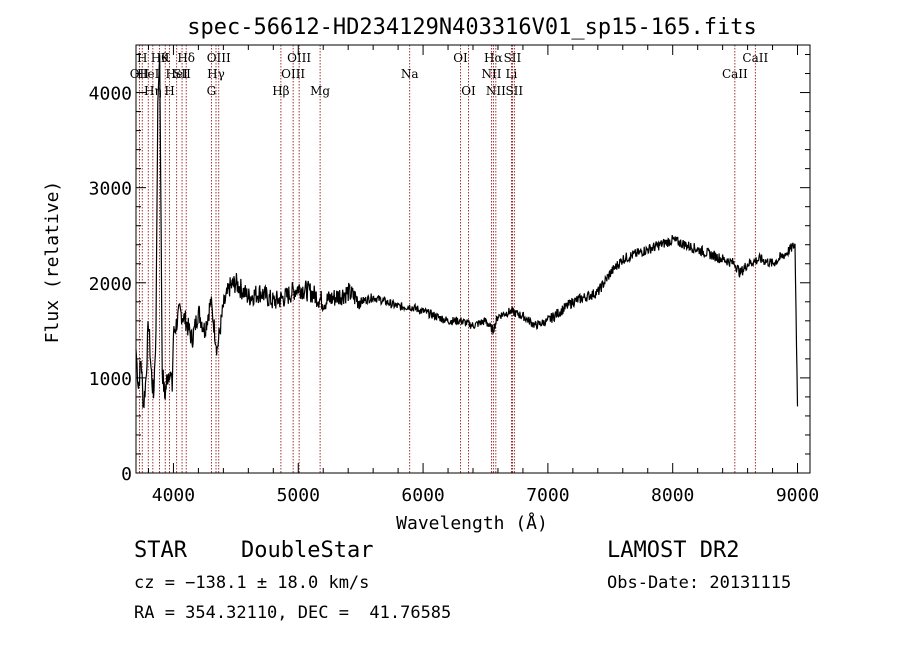 The height and width of the screenshot is (649, 900). Describe the element at coordinates (153, 91) in the screenshot. I see `line-marker-label: Hη` at that location.